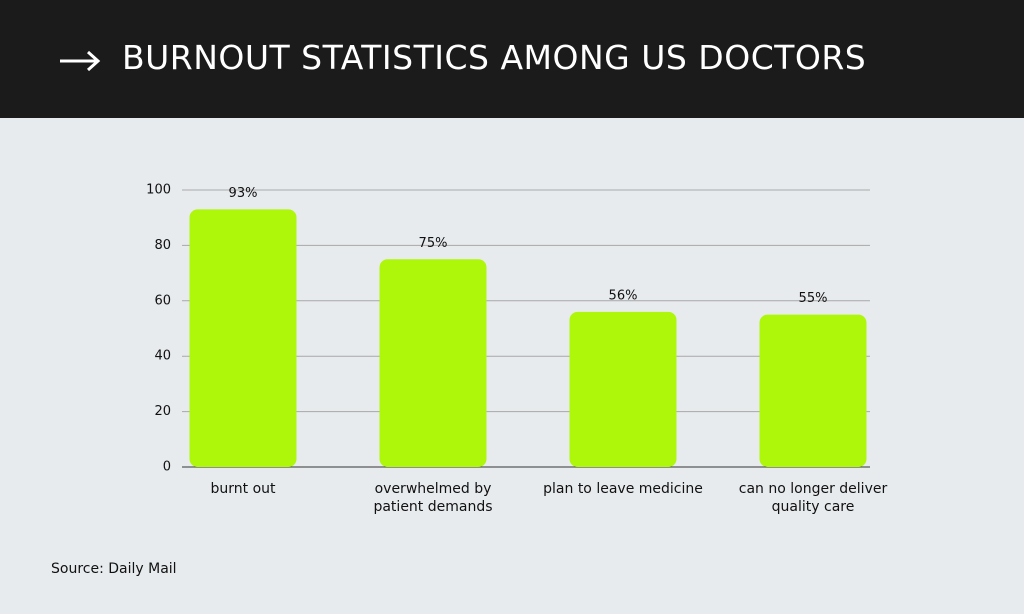 The height and width of the screenshot is (614, 1024). I want to click on x-tick-label: burnt out, so click(243, 489).